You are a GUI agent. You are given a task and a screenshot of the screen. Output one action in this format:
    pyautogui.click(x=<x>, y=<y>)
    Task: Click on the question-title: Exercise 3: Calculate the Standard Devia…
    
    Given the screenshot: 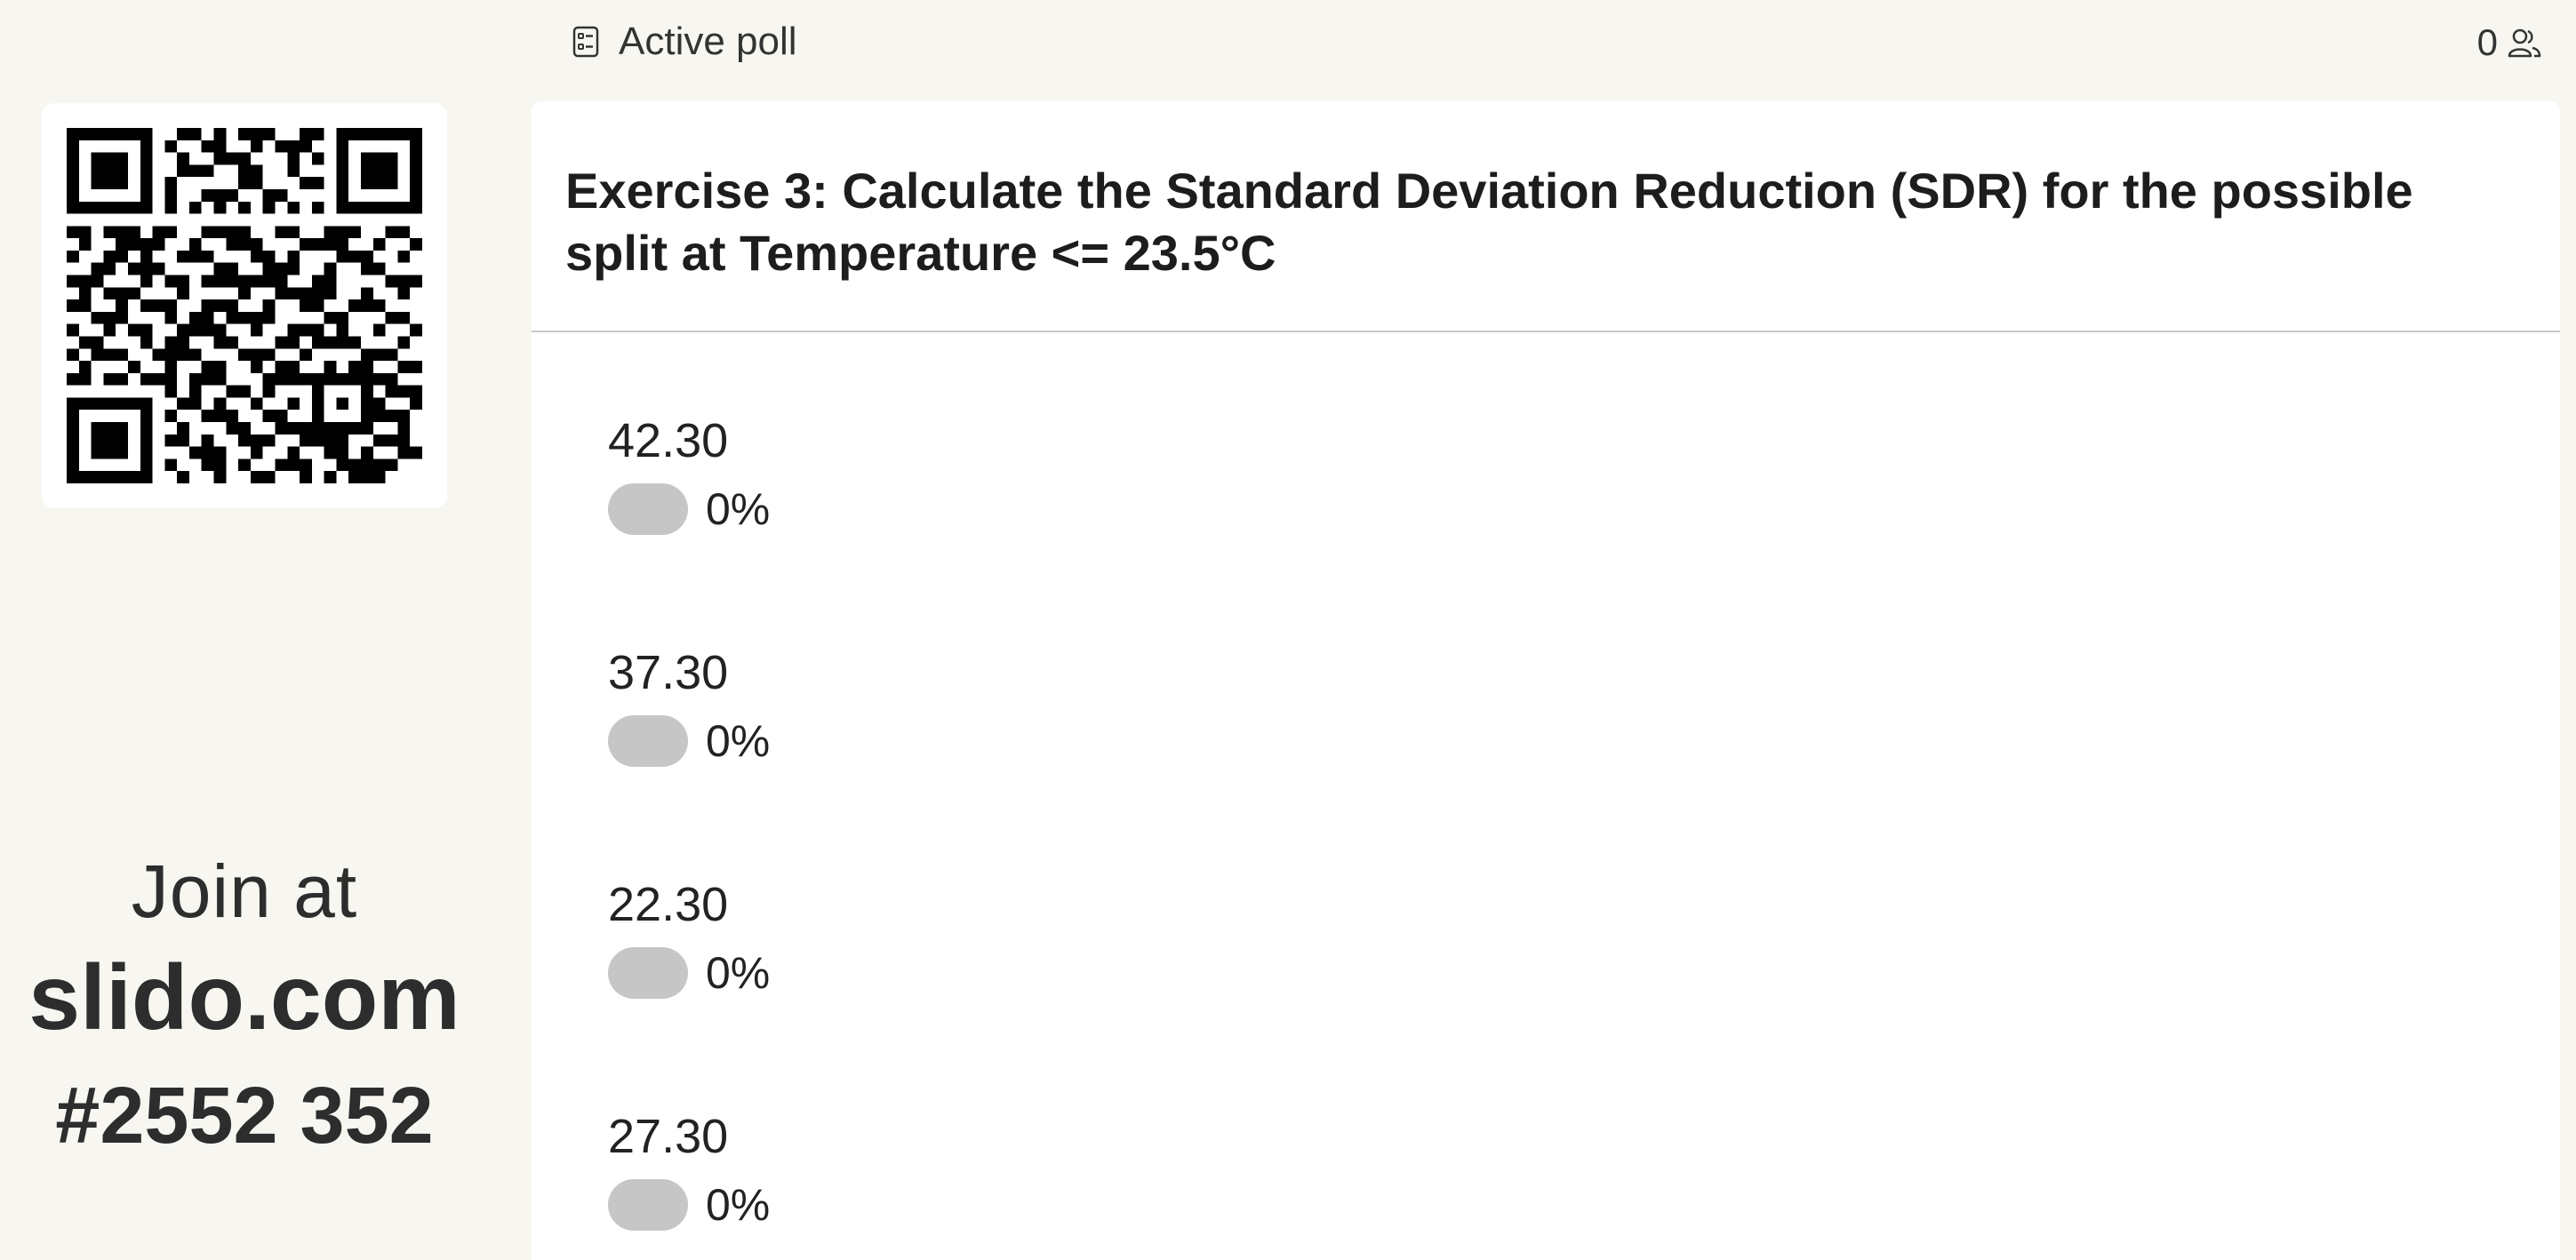 What is the action you would take?
    pyautogui.click(x=1489, y=222)
    